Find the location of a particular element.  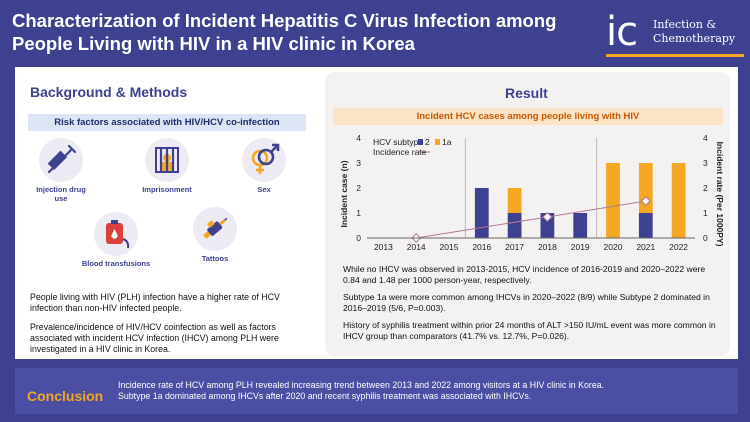

legend-line-label: Incidence rate is located at coordinates (400, 152).